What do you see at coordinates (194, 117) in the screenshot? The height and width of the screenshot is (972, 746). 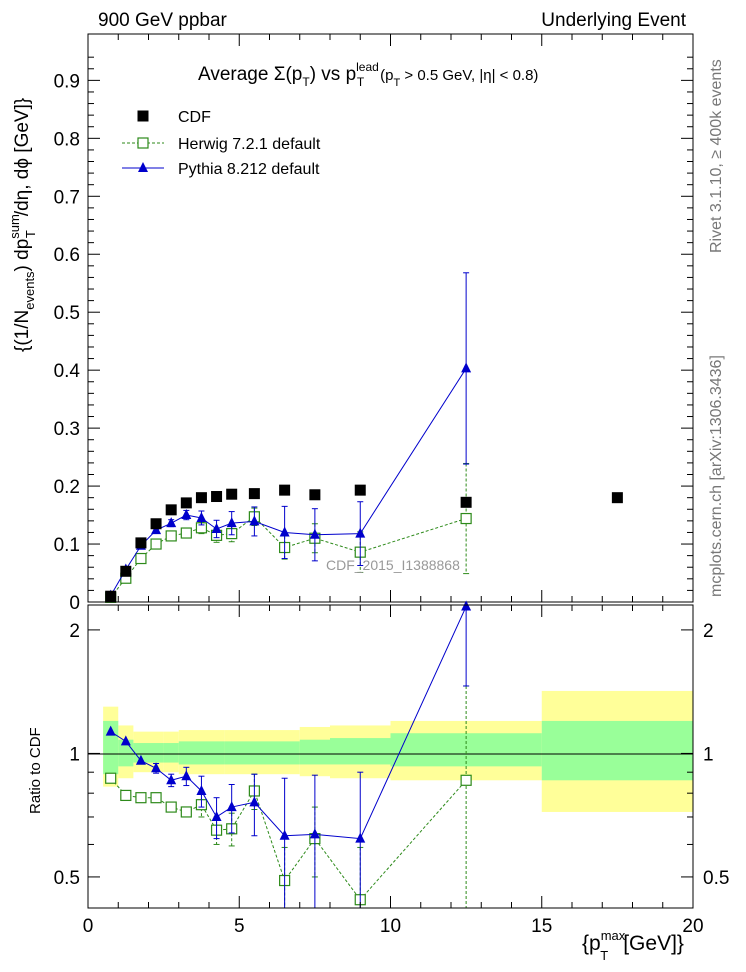 I see `legend-cdf-label: CDF` at bounding box center [194, 117].